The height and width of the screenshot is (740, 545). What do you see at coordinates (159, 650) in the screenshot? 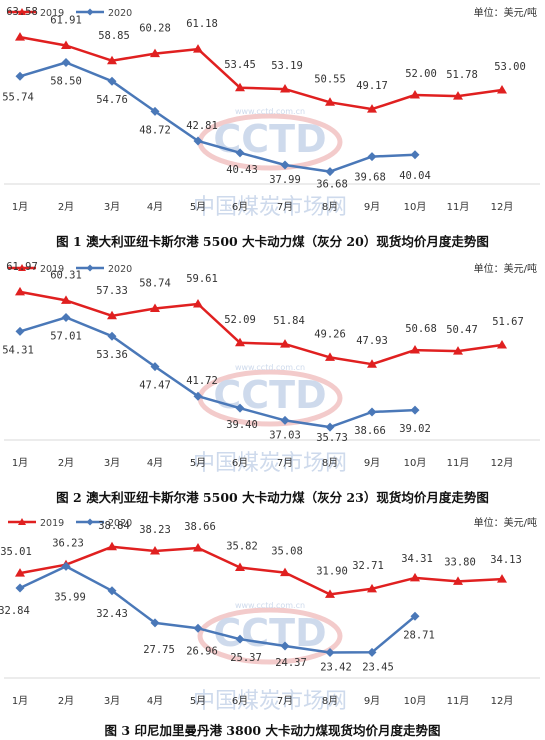
I see `data-label-2020: 27.75` at bounding box center [159, 650].